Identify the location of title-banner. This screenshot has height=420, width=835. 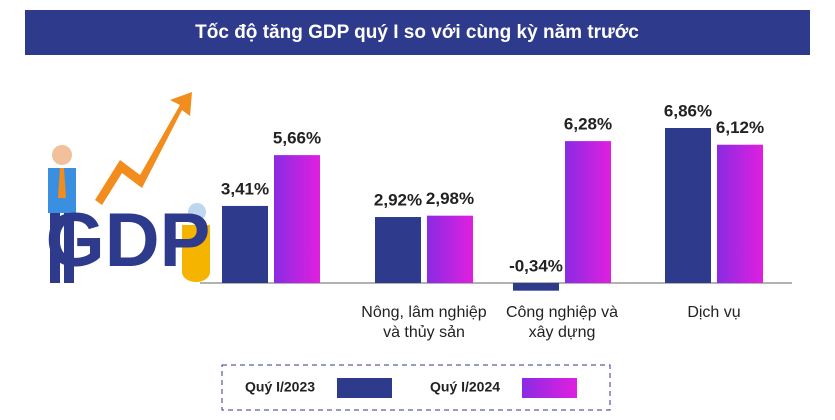
(417, 32).